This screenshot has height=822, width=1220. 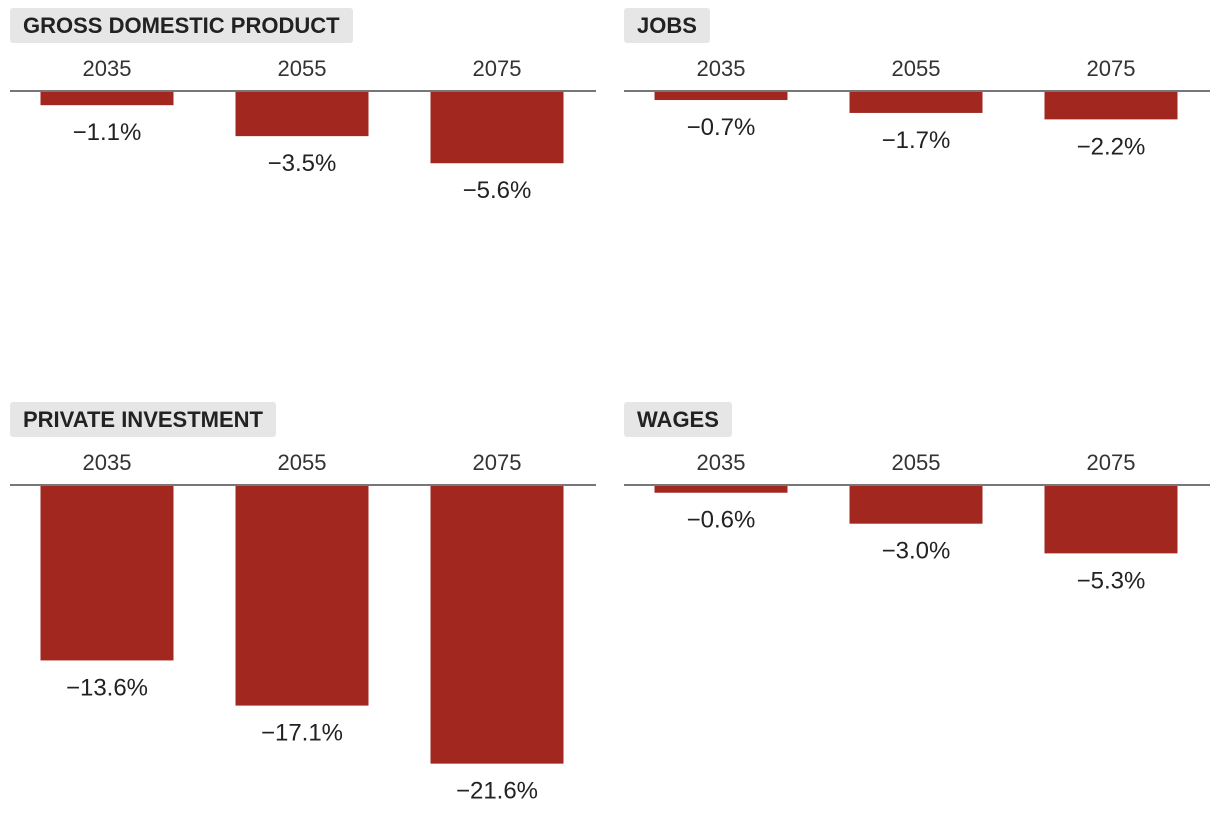 I want to click on bar-private-investment-2055, so click(x=302, y=595).